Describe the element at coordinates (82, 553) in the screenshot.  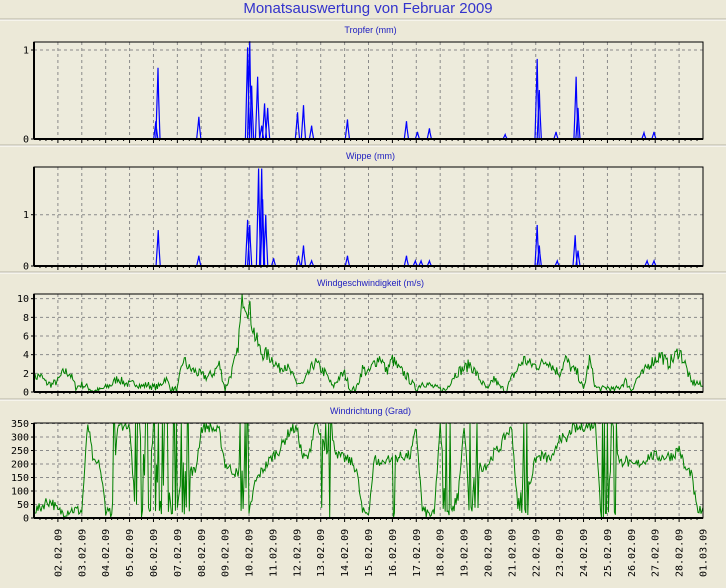
I see `x-tick-label: 03.02.09` at that location.